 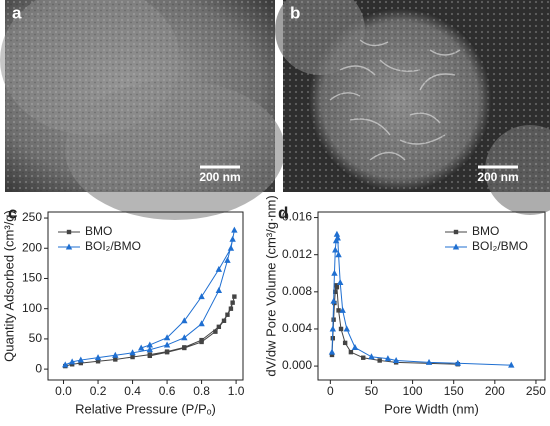 What do you see at coordinates (297, 217) in the screenshot?
I see `y-tick-label: 0.016` at bounding box center [297, 217].